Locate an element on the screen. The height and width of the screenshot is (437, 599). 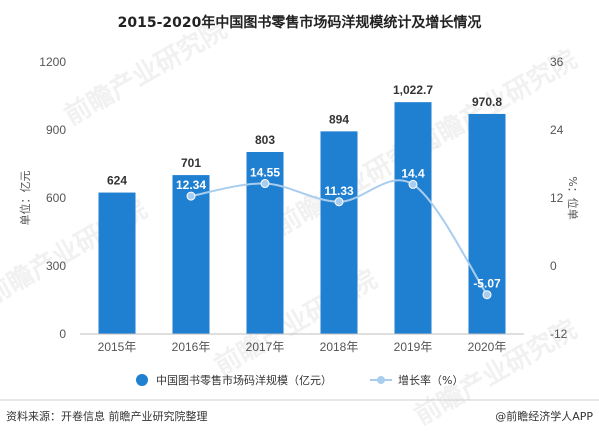
x-tick-label: 2019年 is located at coordinates (413, 347).